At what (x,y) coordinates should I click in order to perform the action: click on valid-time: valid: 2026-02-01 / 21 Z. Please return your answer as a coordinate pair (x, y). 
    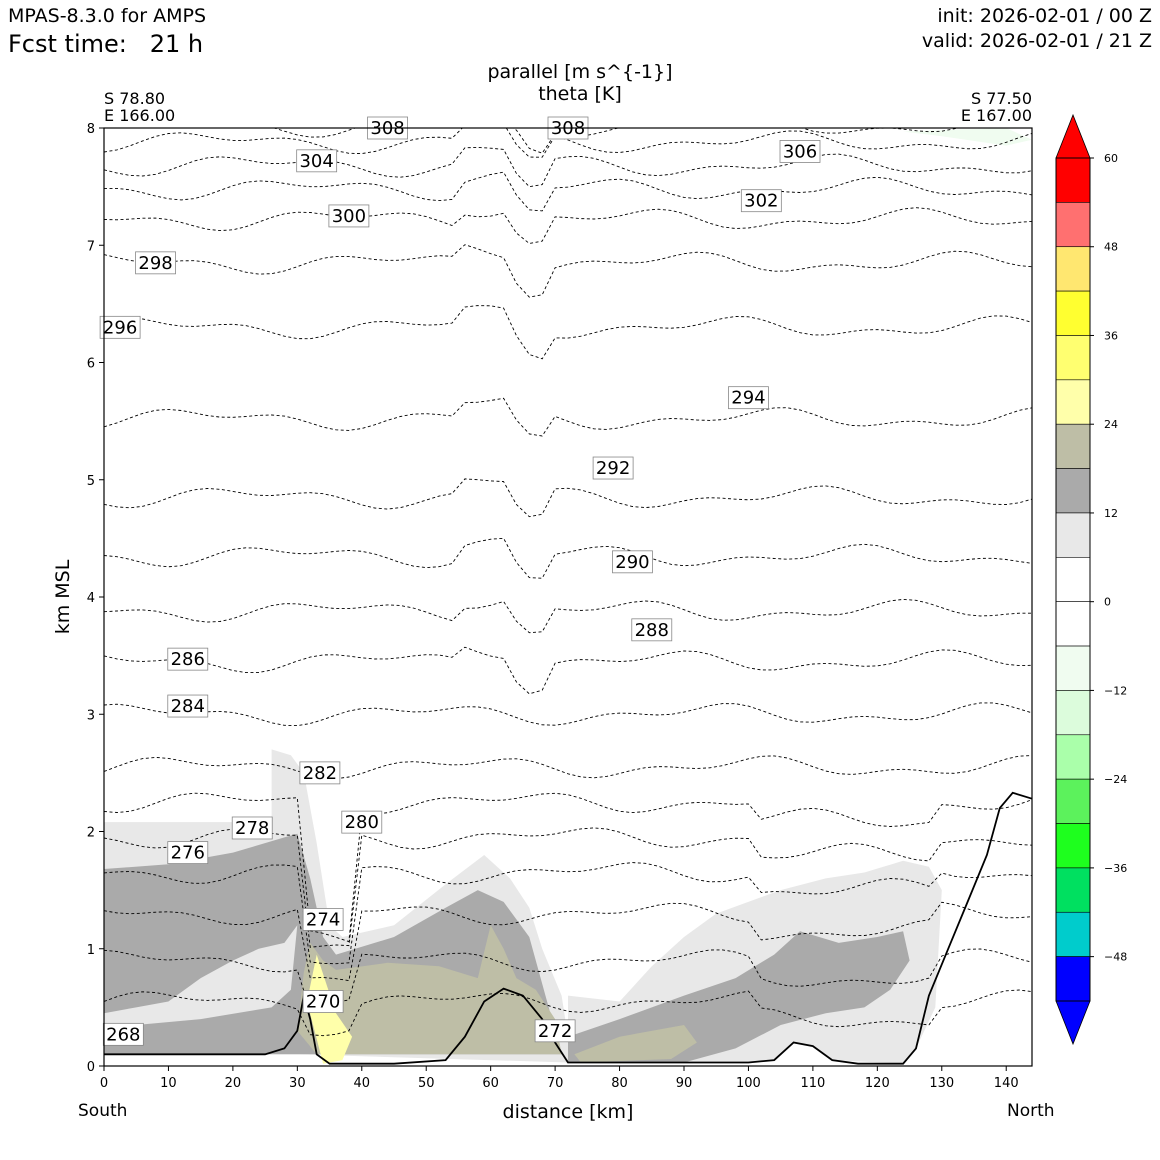
    Looking at the image, I should click on (1036, 41).